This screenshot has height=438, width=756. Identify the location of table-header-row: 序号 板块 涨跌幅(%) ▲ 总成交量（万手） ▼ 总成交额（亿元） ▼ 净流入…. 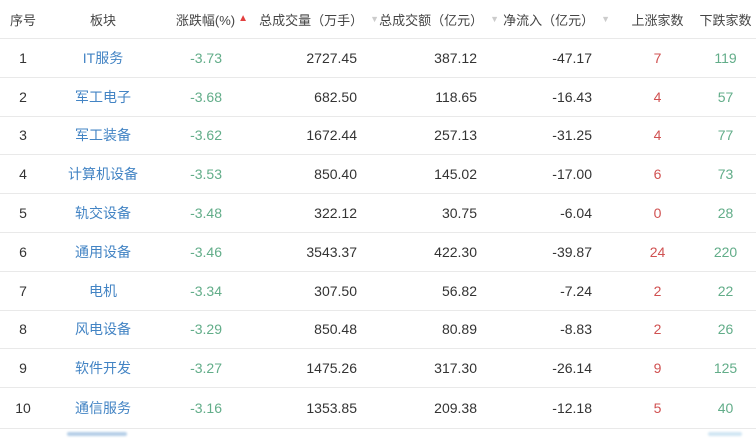
(378, 19).